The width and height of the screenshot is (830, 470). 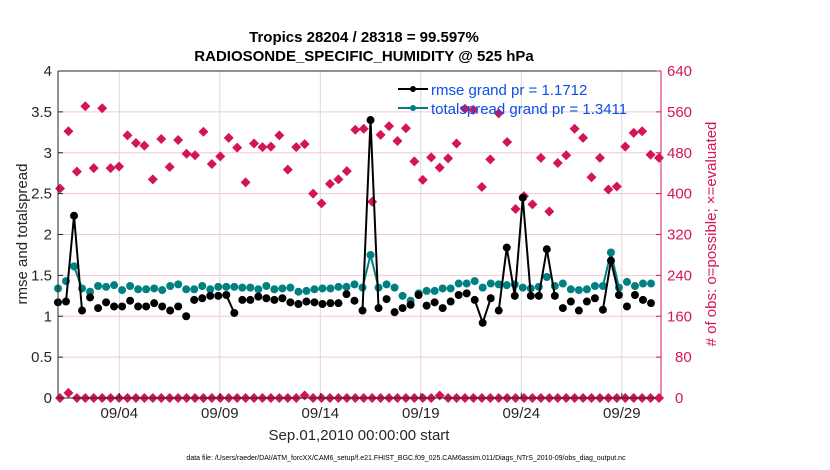 I want to click on left-tick-label: 2.5, so click(x=41, y=194).